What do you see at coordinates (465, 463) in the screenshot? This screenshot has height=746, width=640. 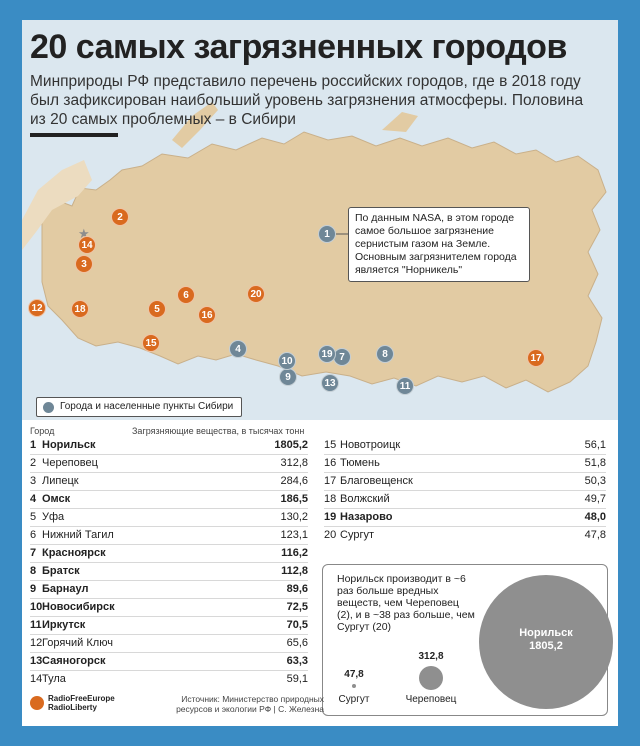 I see `table-row: 16 Тюмень 51,8` at bounding box center [465, 463].